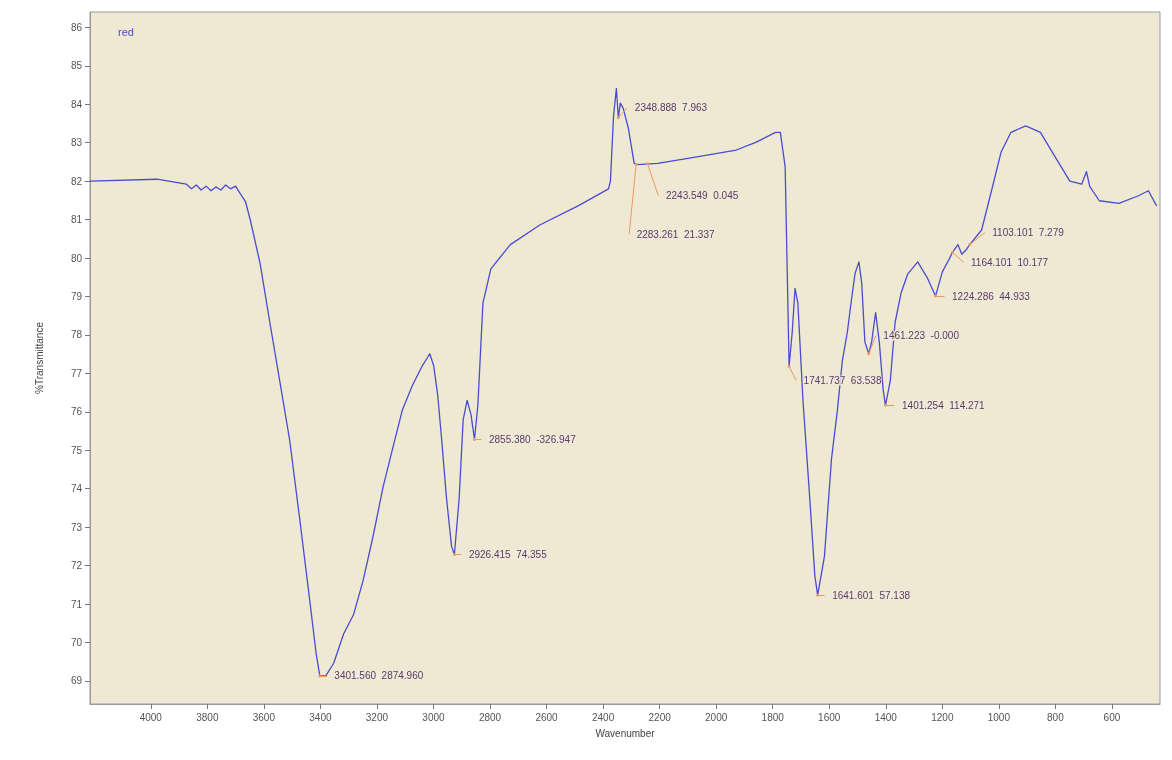 This screenshot has width=1172, height=760. I want to click on x-tick-label: 2400, so click(603, 717).